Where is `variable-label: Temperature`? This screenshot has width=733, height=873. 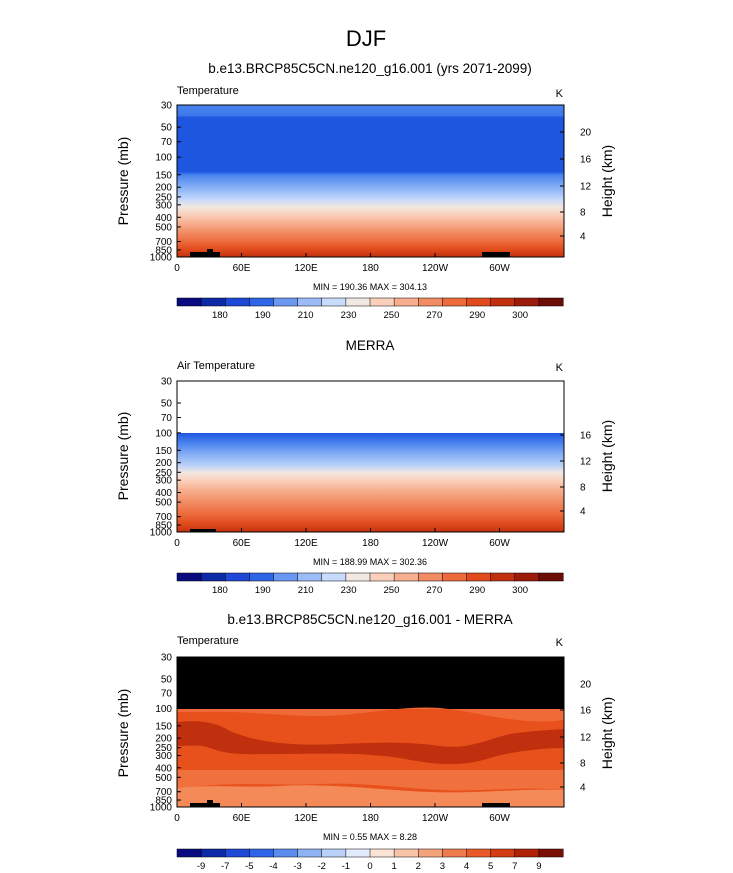 variable-label: Temperature is located at coordinates (208, 91).